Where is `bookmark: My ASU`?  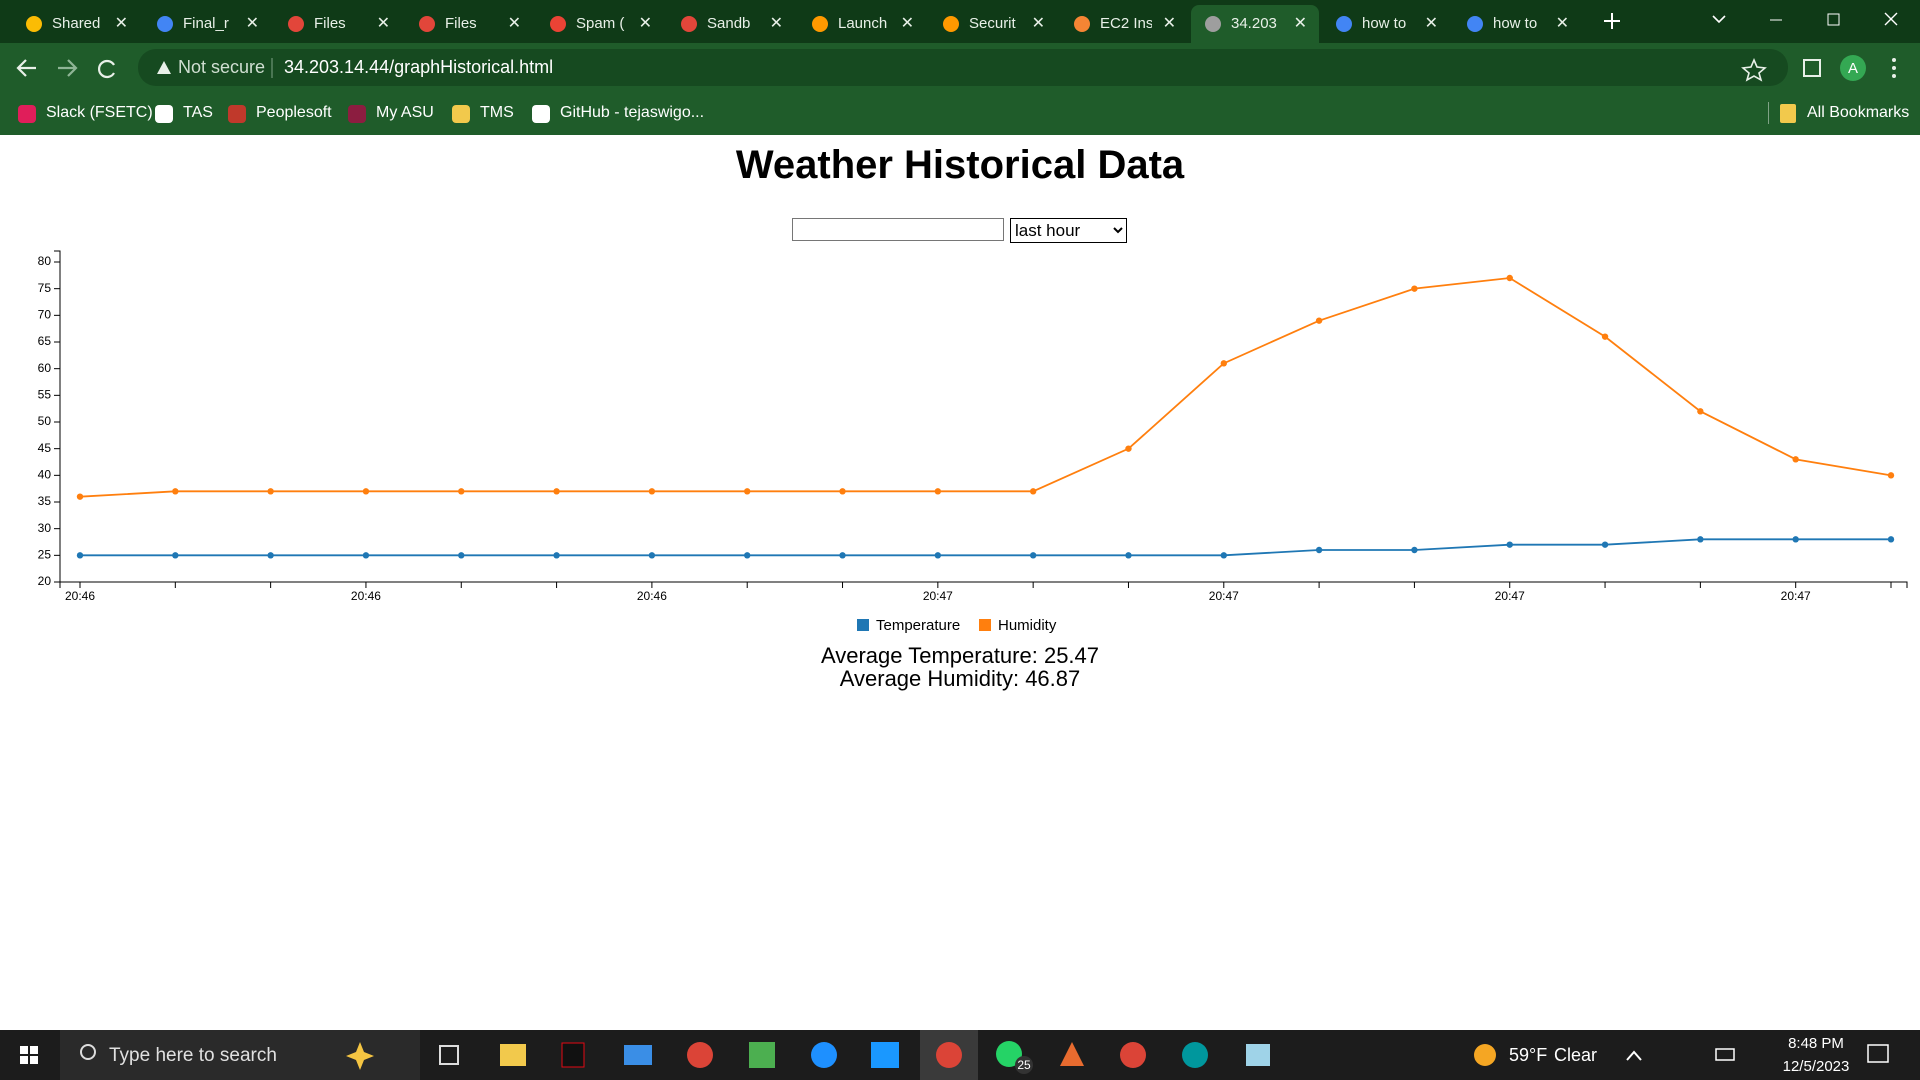 bookmark: My ASU is located at coordinates (405, 112).